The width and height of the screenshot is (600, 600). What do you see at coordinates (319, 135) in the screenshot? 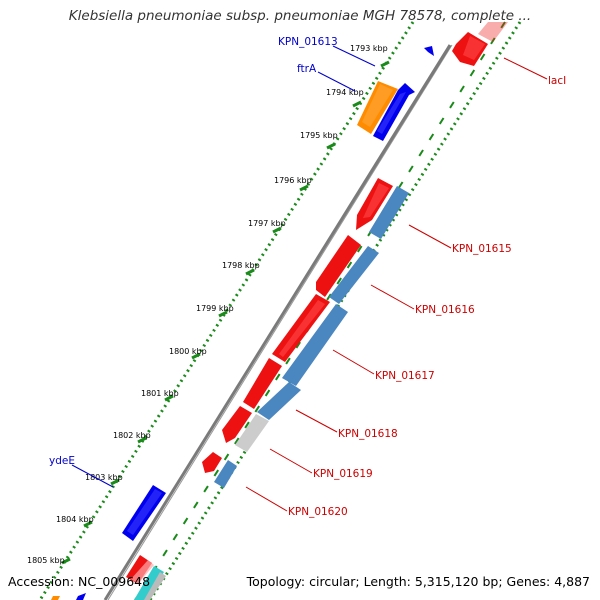
I see `kbp-label-1795: 1795 kbp` at bounding box center [319, 135].